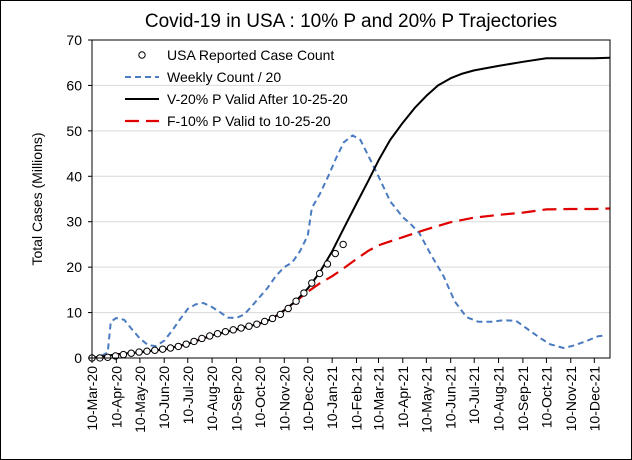 The width and height of the screenshot is (632, 460). What do you see at coordinates (116, 397) in the screenshot?
I see `x-tick-label: 10-Apr-20` at bounding box center [116, 397].